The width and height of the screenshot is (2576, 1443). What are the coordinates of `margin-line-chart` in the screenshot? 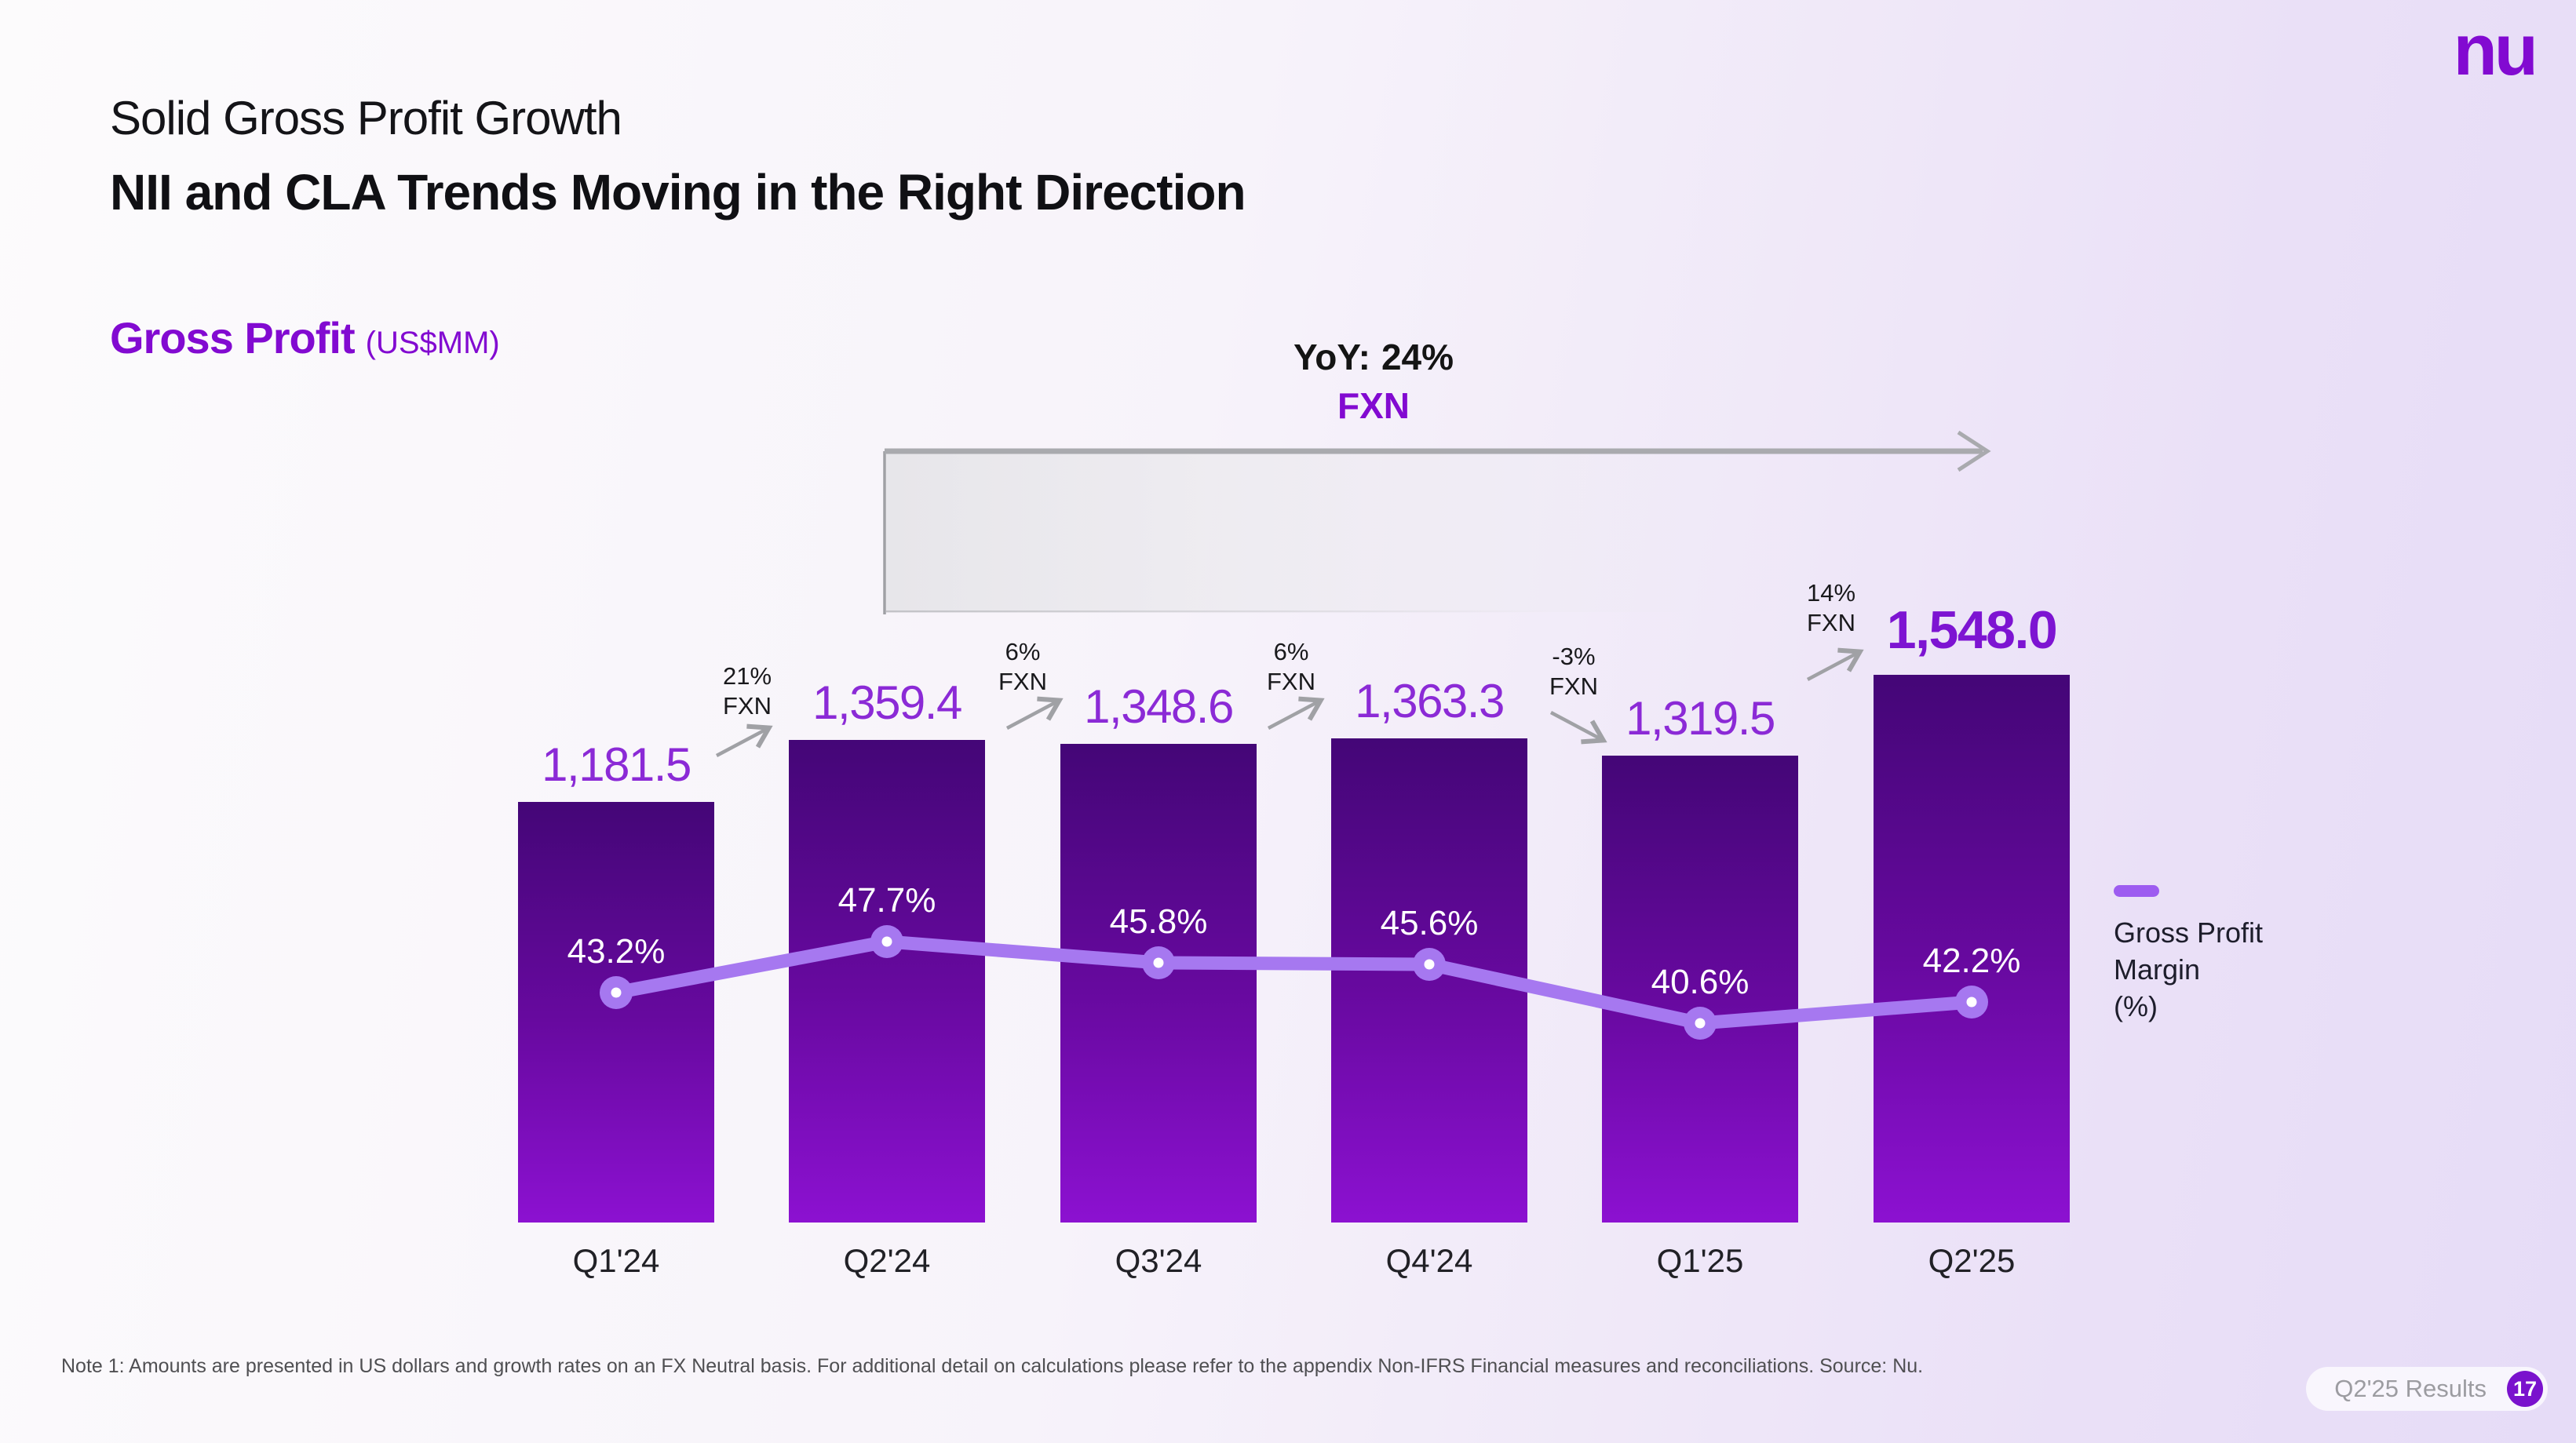 It's located at (1294, 982).